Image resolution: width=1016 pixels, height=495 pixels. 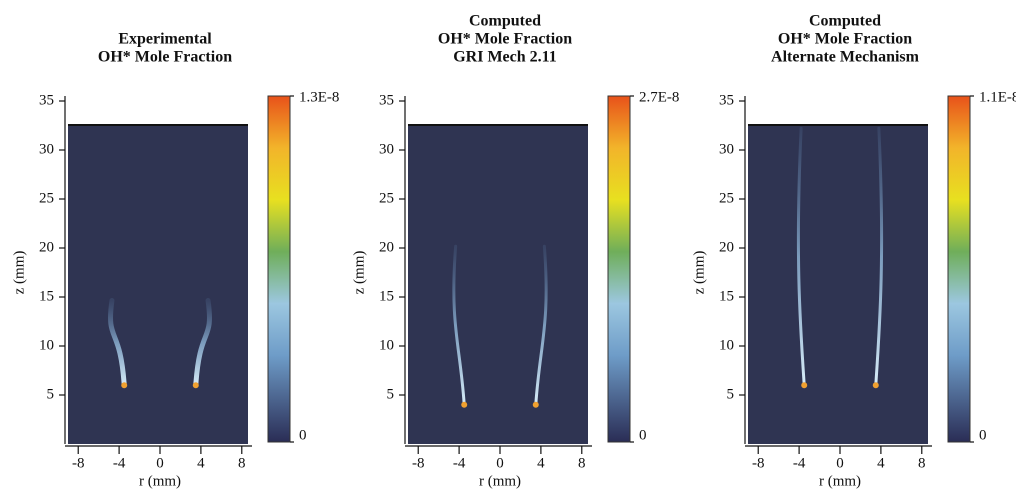 What do you see at coordinates (659, 97) in the screenshot?
I see `colorbar-label: 2.7E-8` at bounding box center [659, 97].